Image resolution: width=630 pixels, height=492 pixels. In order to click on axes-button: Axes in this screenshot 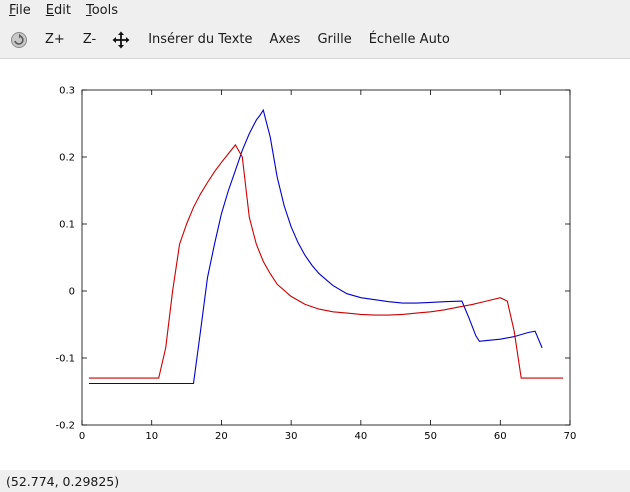, I will do `click(285, 39)`.